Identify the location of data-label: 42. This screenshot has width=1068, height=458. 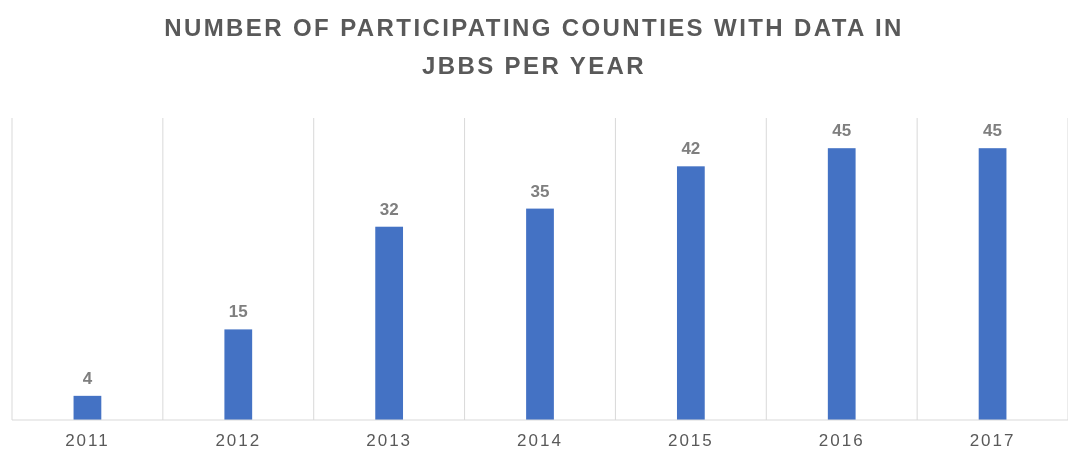
(691, 149).